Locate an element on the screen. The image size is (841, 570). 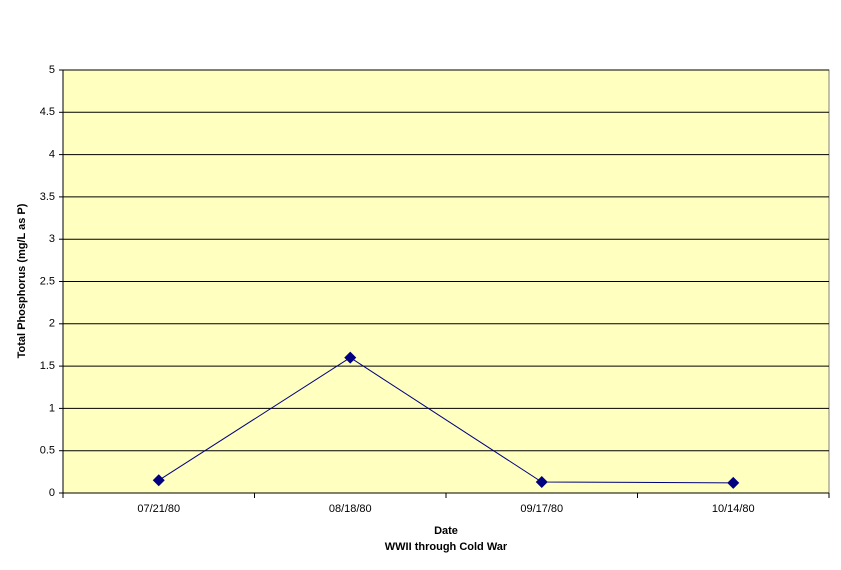
x-axis-subtitle: WWII through Cold War is located at coordinates (446, 547).